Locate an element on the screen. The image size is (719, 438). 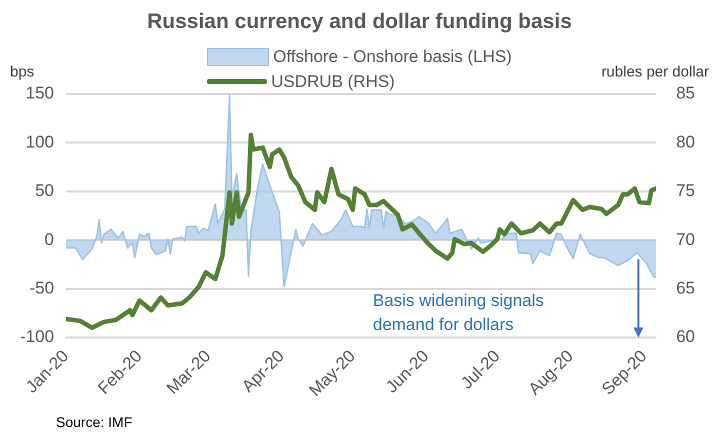
y-tick-label: 150 is located at coordinates (40, 93).